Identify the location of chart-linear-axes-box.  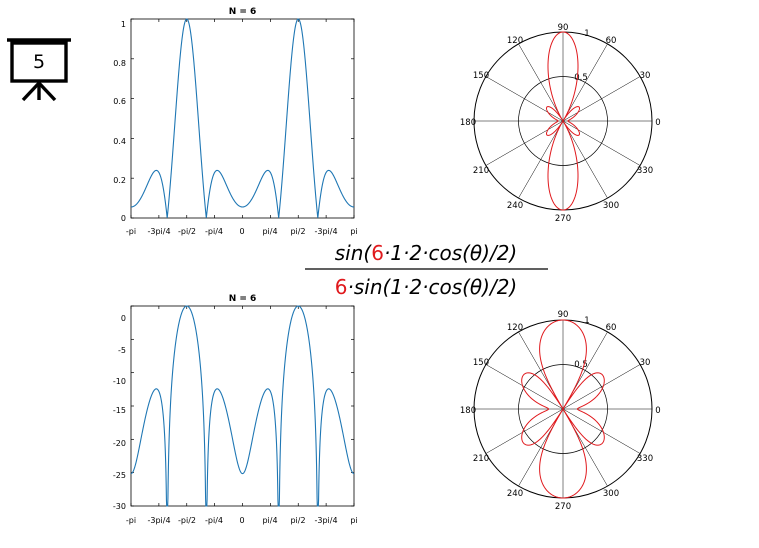
(242, 118).